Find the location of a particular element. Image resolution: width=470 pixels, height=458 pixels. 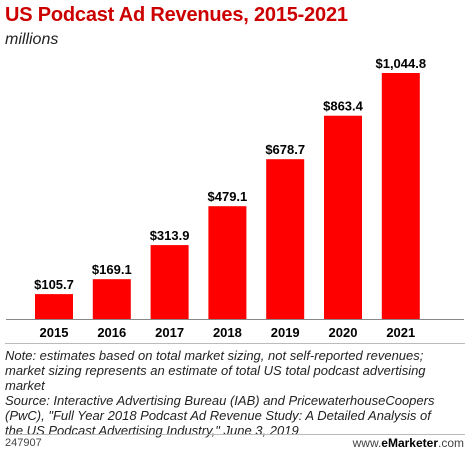

x-tick-label-2018: 2018 is located at coordinates (227, 332).